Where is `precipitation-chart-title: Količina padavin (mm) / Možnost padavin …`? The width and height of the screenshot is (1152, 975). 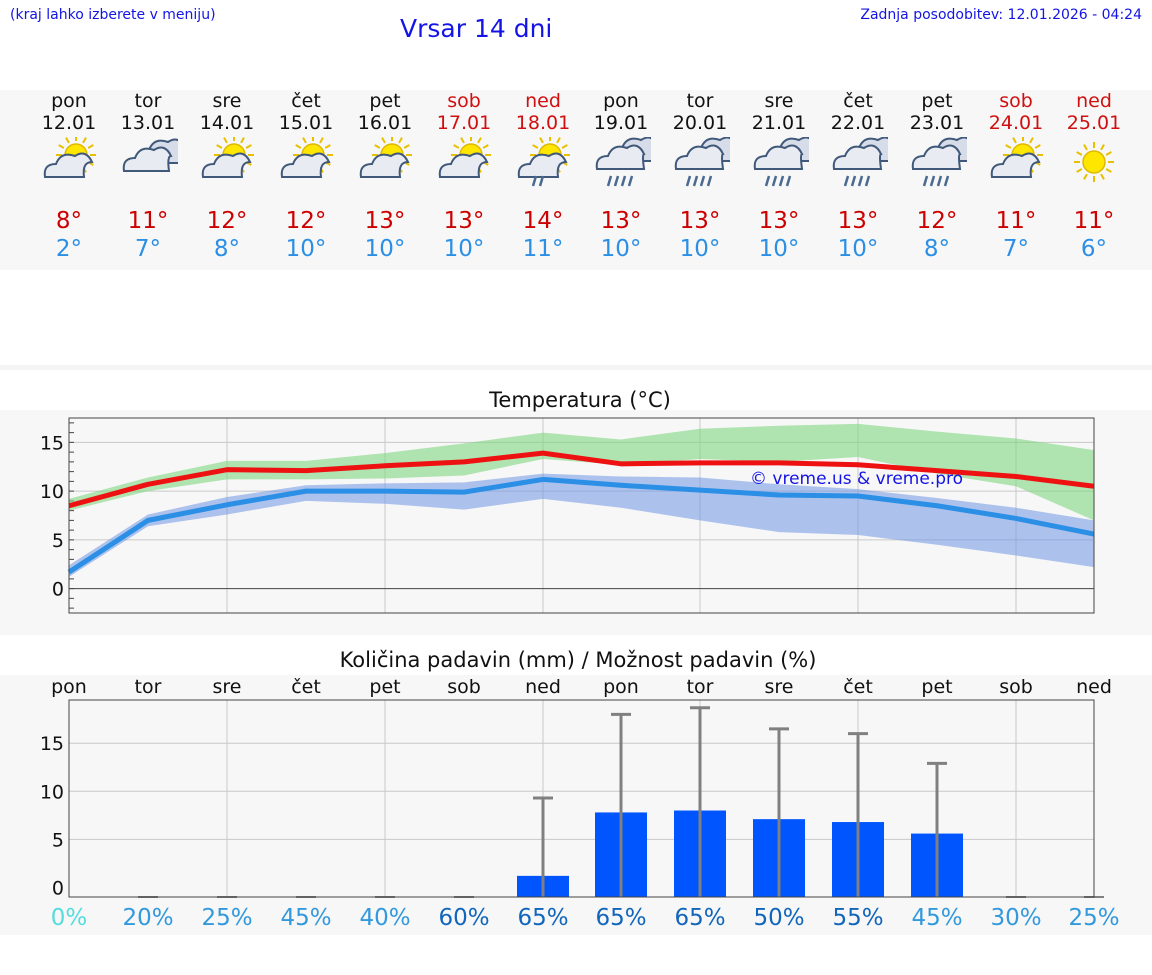 precipitation-chart-title: Količina padavin (mm) / Možnost padavin … is located at coordinates (578, 660).